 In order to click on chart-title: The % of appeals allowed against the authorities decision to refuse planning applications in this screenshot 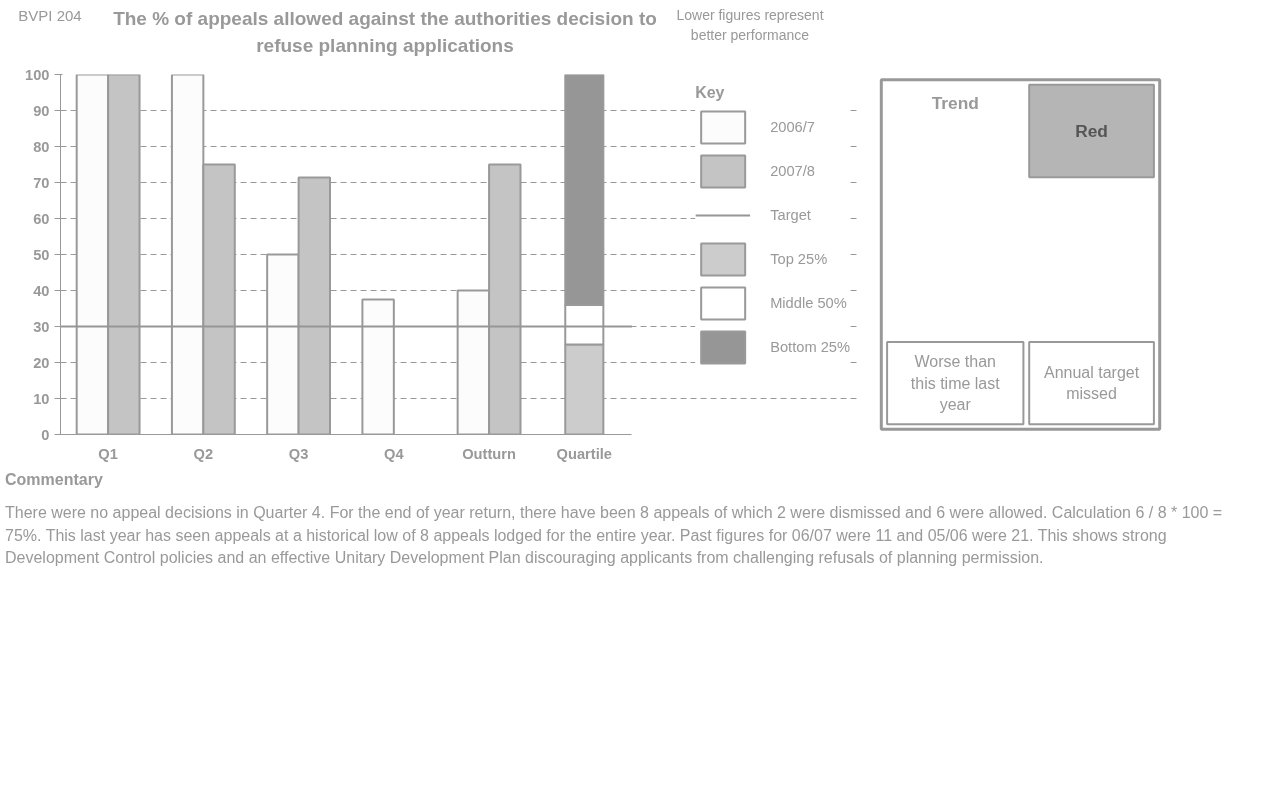, I will do `click(385, 33)`.